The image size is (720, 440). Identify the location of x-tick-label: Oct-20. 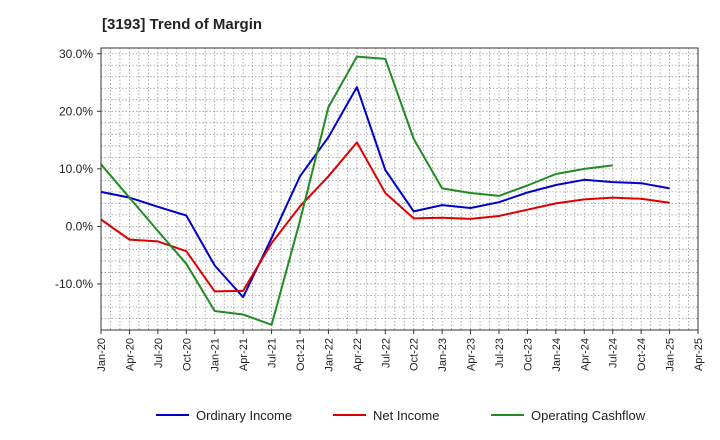
(187, 354).